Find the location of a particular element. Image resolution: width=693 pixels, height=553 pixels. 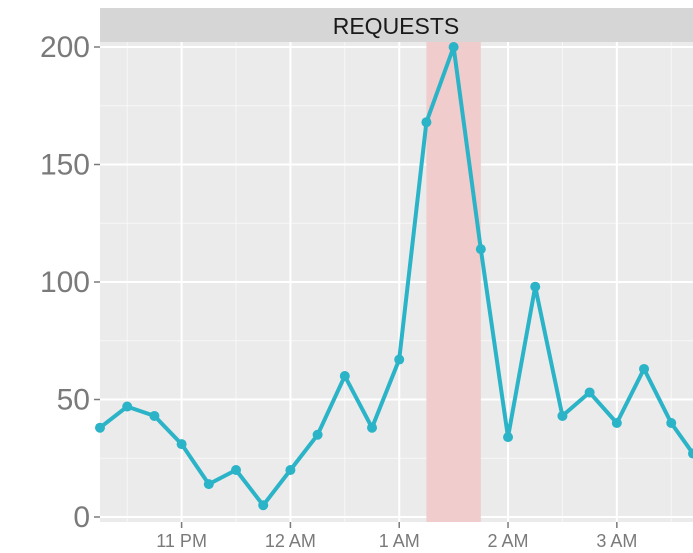

y-tick-label: 50 is located at coordinates (73, 400).